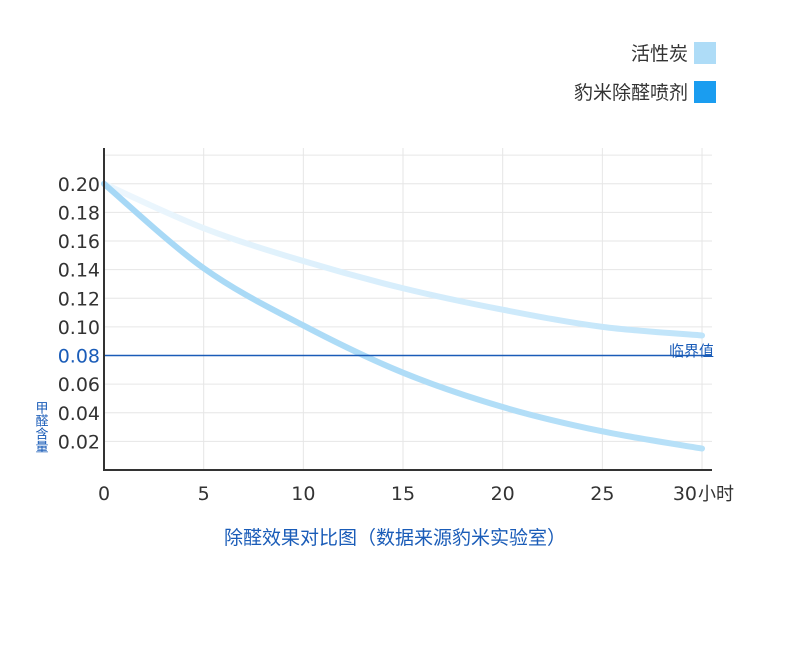  Describe the element at coordinates (685, 494) in the screenshot. I see `x-tick-label-6: 30` at that location.